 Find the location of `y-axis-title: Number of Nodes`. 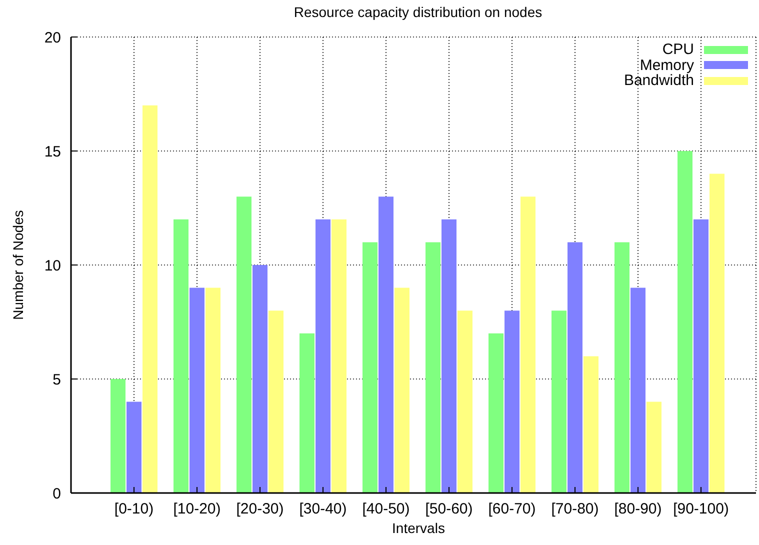

y-axis-title: Number of Nodes is located at coordinates (18, 265).